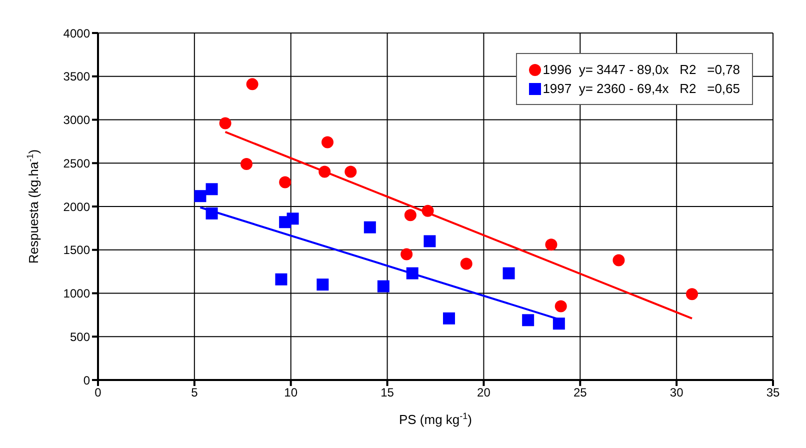  Describe the element at coordinates (773, 393) in the screenshot. I see `x-tick-label: 35` at that location.